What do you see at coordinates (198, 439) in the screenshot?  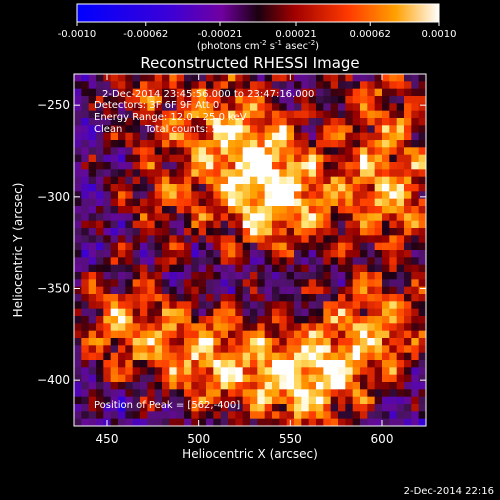 I see `x-tick-label: 500` at bounding box center [198, 439].